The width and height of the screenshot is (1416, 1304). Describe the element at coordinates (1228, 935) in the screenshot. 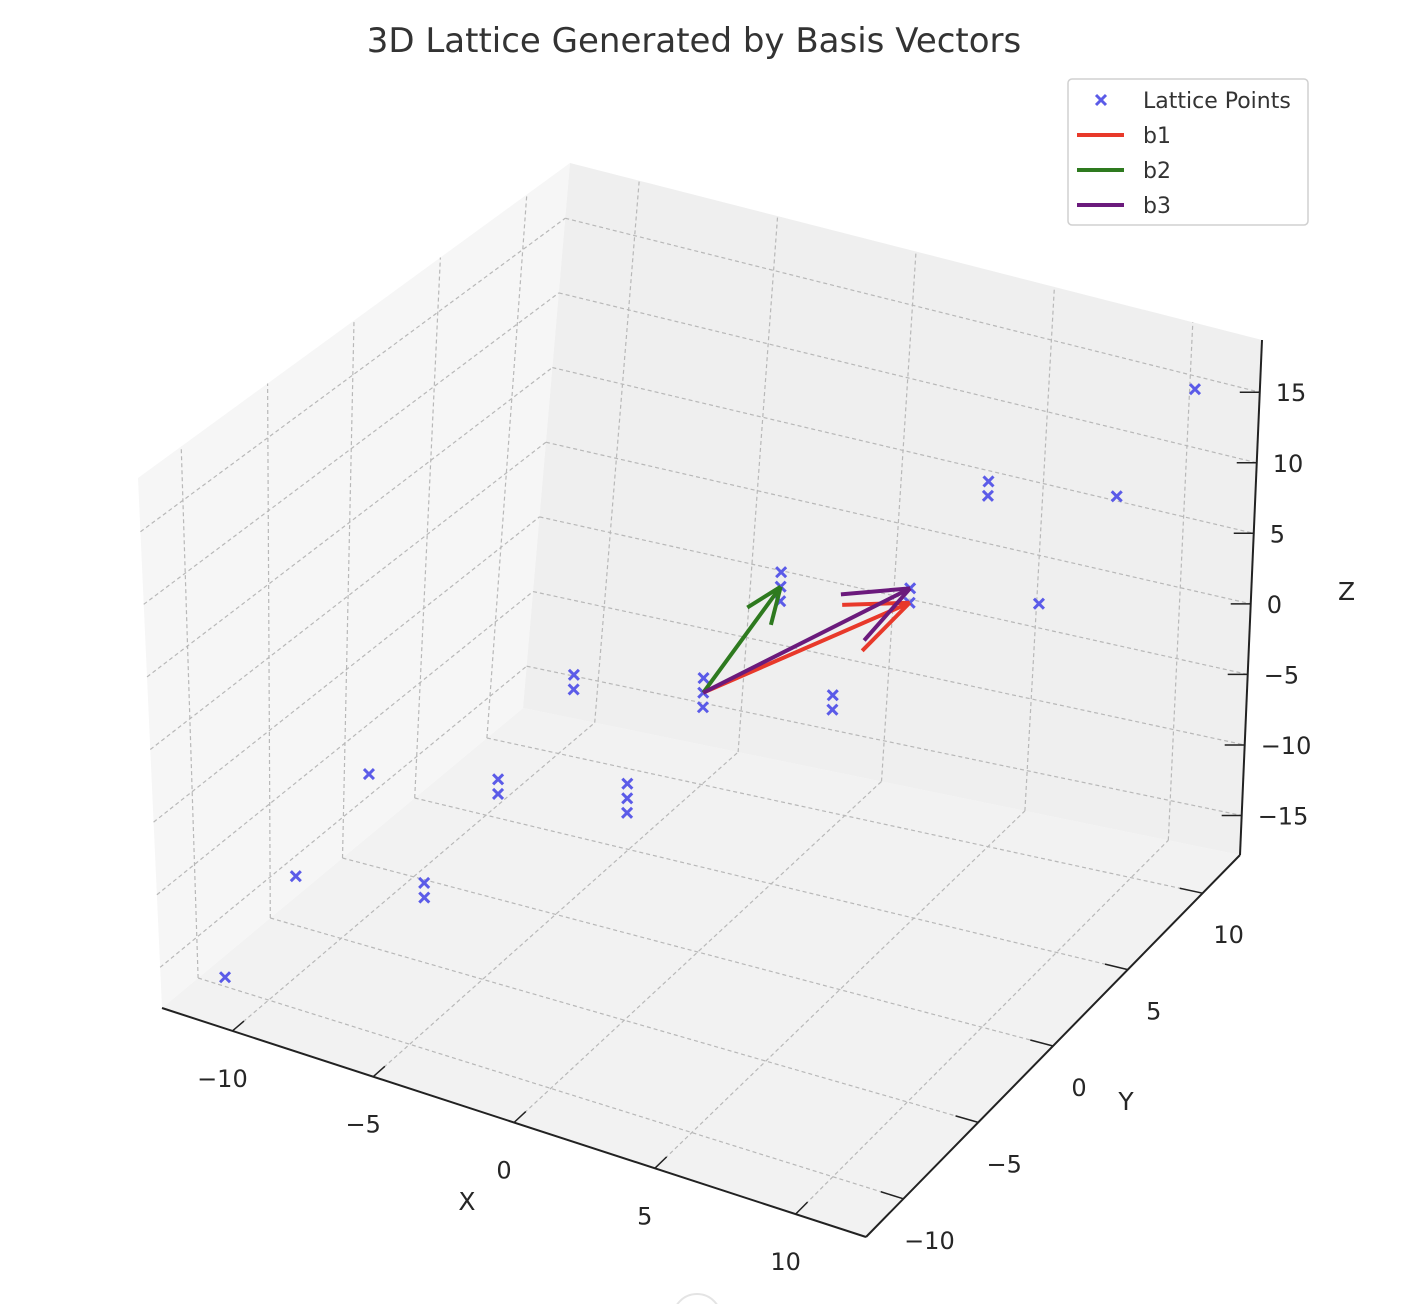

I see `y-tick-label: 10` at that location.